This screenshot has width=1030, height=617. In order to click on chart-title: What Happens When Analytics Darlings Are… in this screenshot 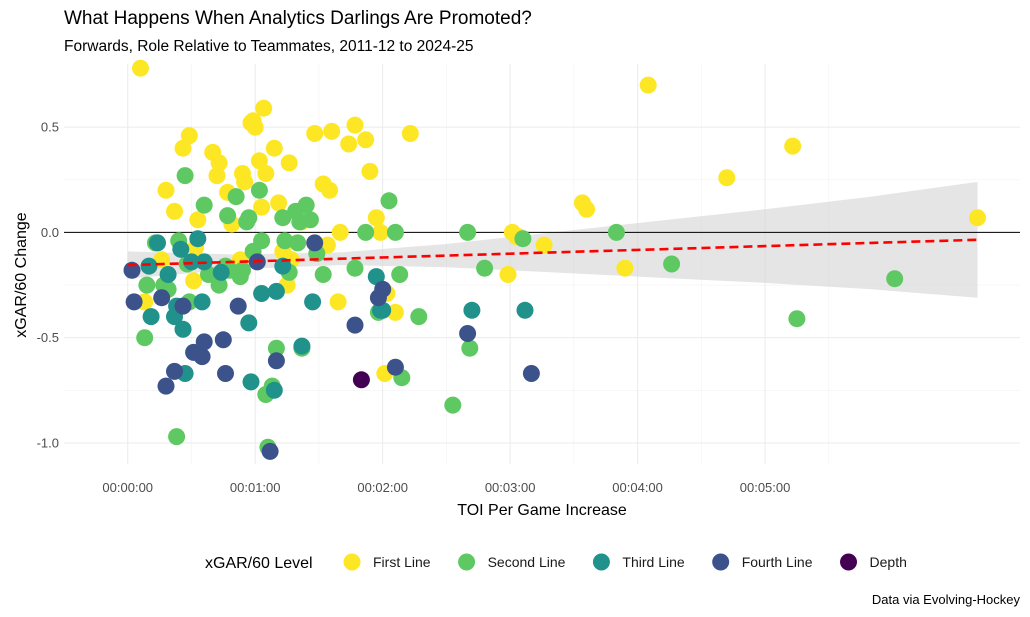, I will do `click(298, 18)`.